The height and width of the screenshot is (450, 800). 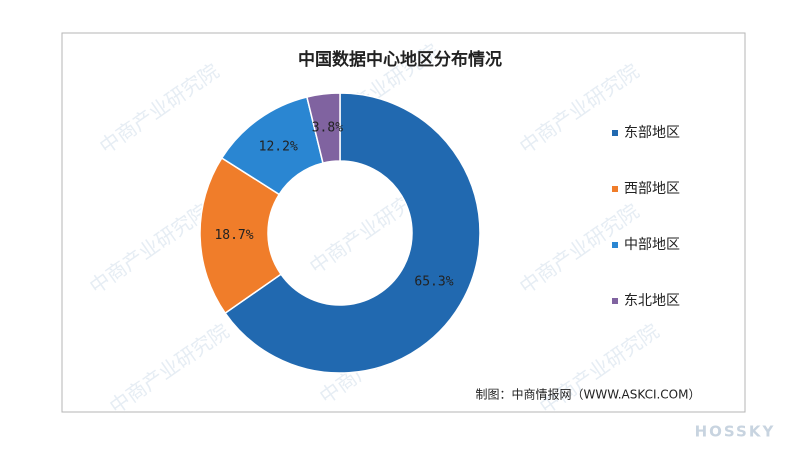 What do you see at coordinates (652, 133) in the screenshot?
I see `legend-label: 东部地区` at bounding box center [652, 133].